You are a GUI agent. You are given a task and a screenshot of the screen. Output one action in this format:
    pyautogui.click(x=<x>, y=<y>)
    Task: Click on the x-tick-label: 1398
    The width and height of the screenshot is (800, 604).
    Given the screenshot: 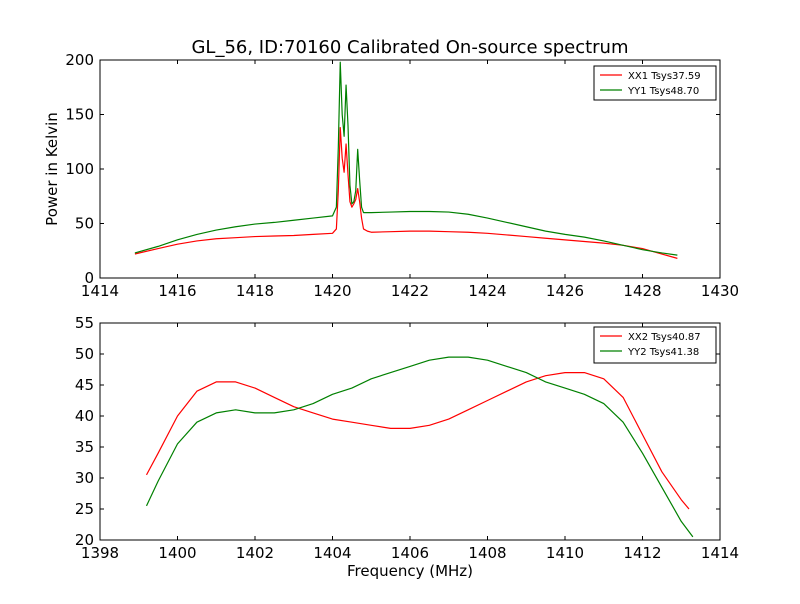 What is the action you would take?
    pyautogui.click(x=100, y=553)
    